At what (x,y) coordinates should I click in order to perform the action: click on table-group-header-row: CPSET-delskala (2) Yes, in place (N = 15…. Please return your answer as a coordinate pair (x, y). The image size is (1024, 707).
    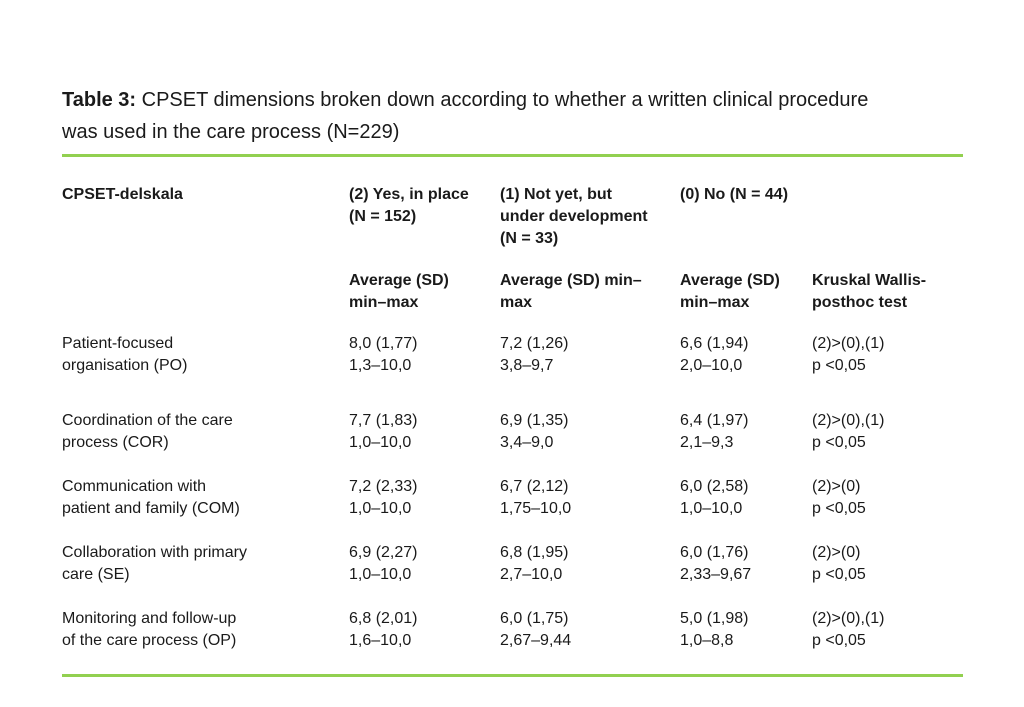
    Looking at the image, I should click on (512, 217).